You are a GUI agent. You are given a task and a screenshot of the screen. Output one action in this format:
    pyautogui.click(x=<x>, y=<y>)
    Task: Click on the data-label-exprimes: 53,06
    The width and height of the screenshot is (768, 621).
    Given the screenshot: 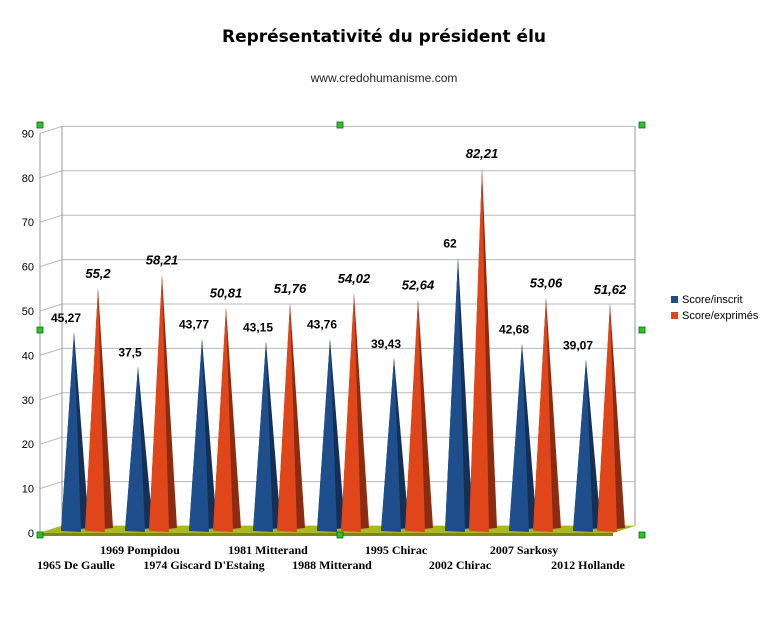 What is the action you would take?
    pyautogui.click(x=546, y=282)
    